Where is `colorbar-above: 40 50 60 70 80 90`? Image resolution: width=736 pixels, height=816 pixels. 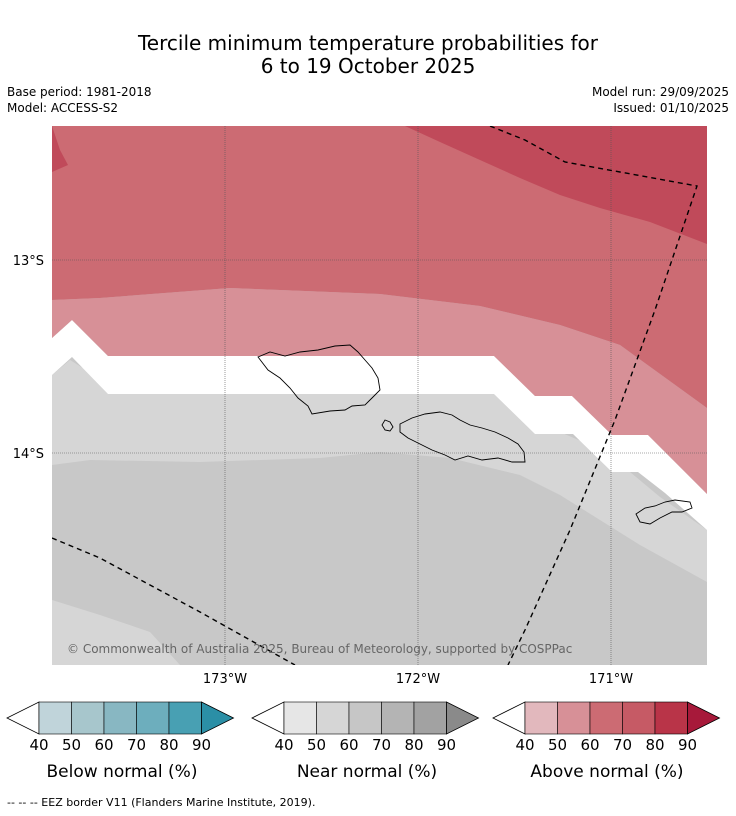 colorbar-above: 40 50 60 70 80 90 is located at coordinates (606, 727).